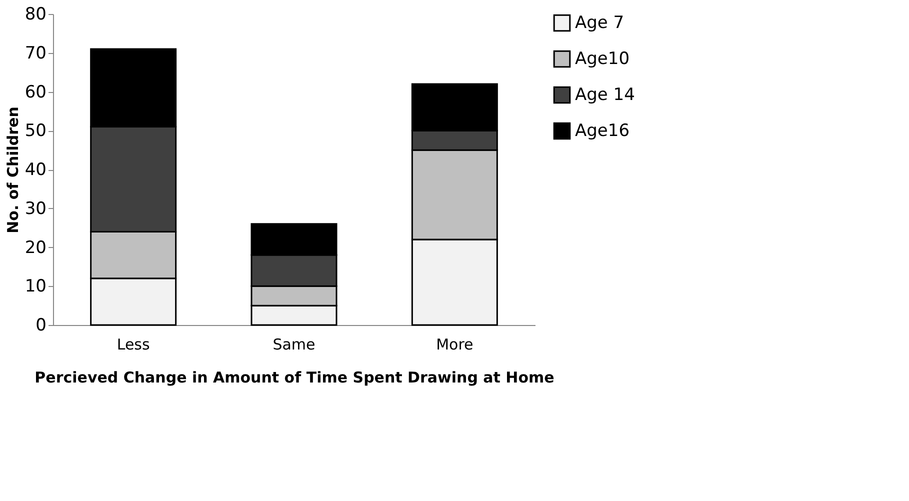 Image resolution: width=909 pixels, height=501 pixels. I want to click on y-tick-label: 10, so click(35, 286).